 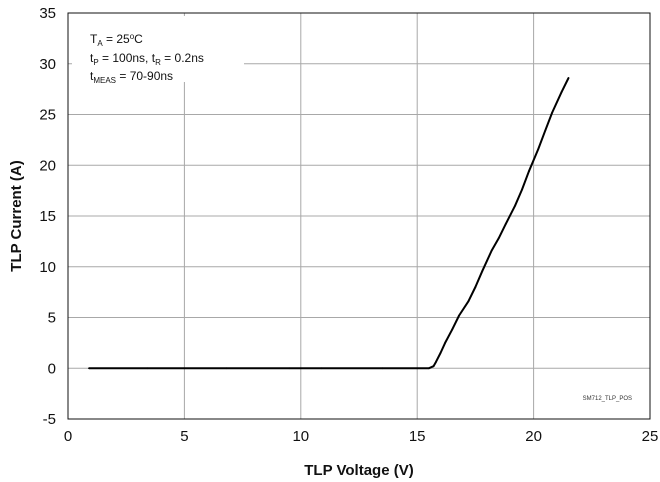 I want to click on y-tick-label: -5, so click(x=49, y=419).